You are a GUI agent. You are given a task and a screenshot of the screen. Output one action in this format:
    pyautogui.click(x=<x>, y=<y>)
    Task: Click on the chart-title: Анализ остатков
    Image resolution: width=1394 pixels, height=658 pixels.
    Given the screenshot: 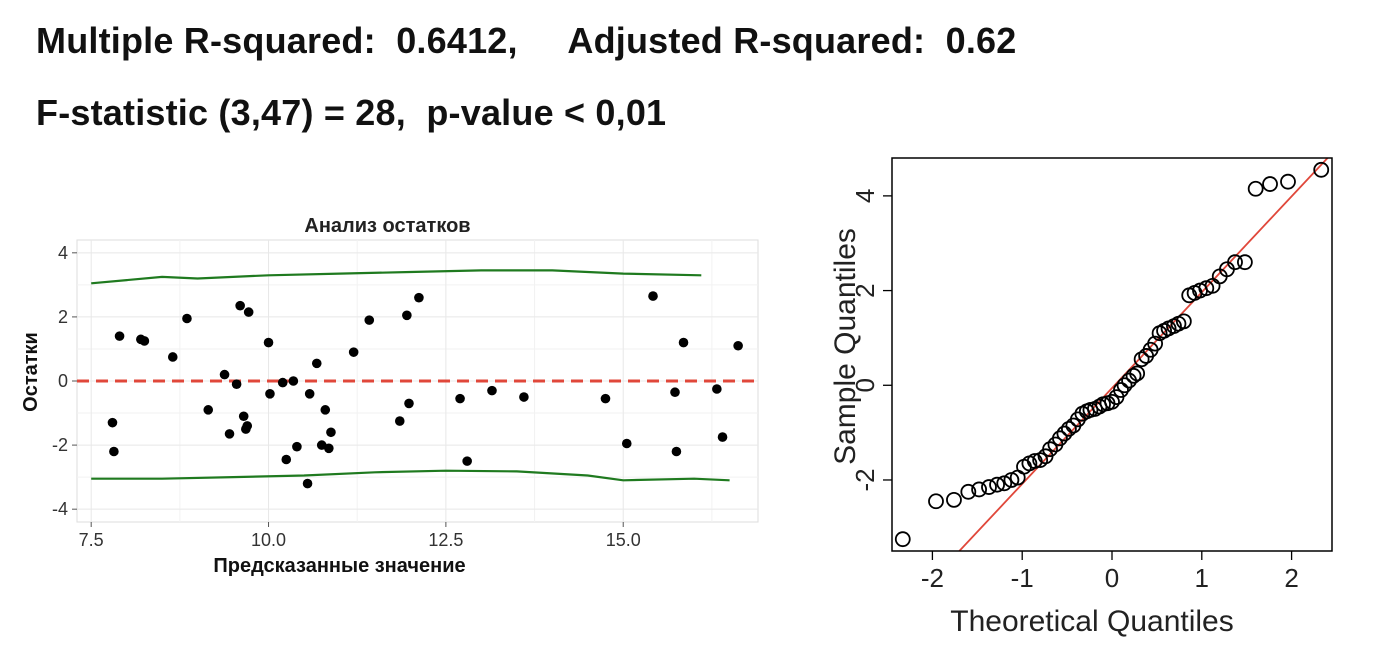 What is the action you would take?
    pyautogui.click(x=387, y=226)
    